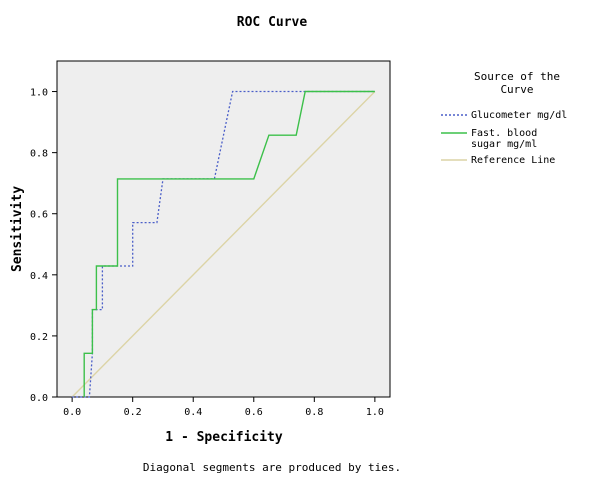 The height and width of the screenshot is (486, 600). I want to click on x-axis-title: 1 - Specificity, so click(224, 437).